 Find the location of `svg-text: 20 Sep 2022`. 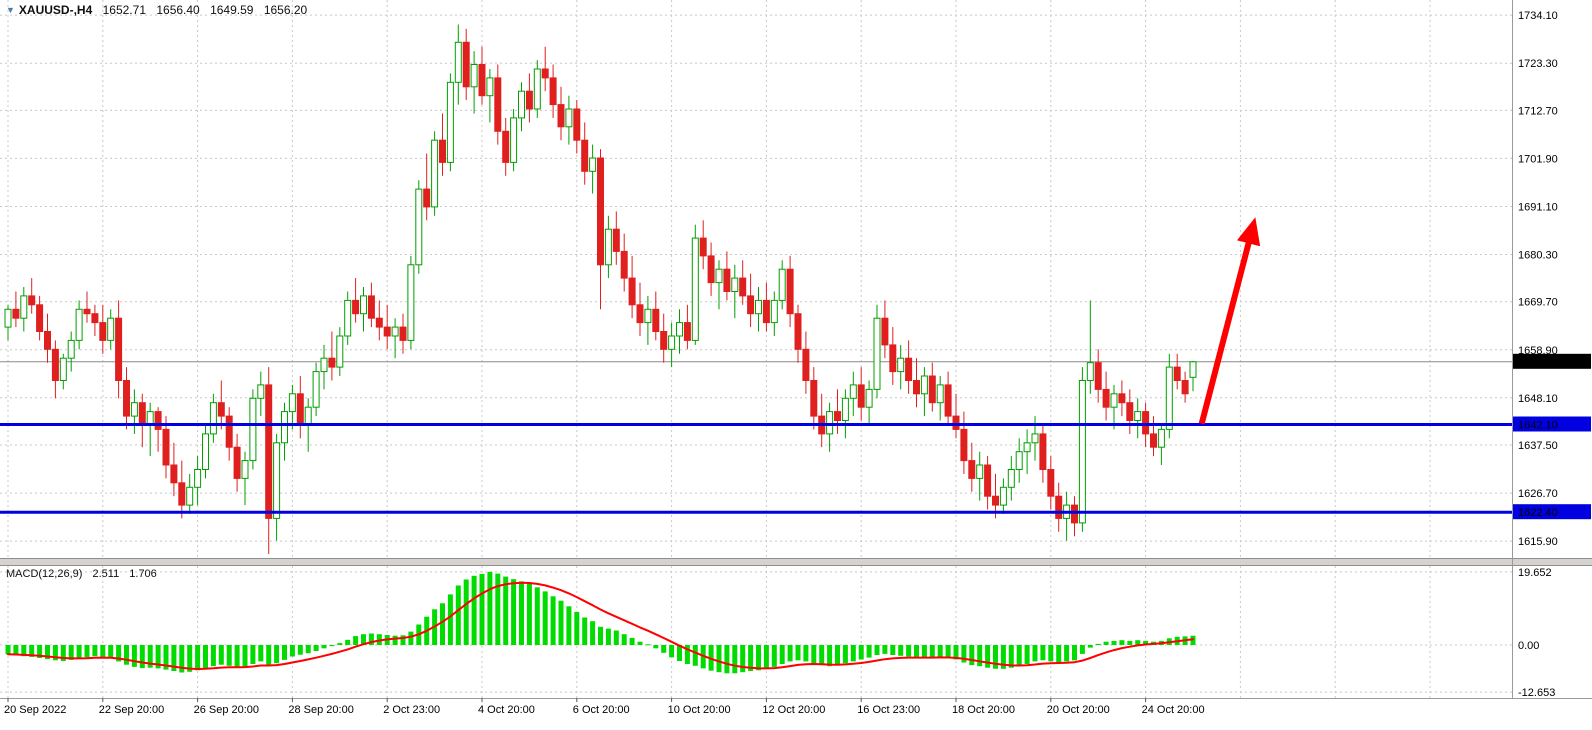

svg-text: 20 Sep 2022 is located at coordinates (35, 710).